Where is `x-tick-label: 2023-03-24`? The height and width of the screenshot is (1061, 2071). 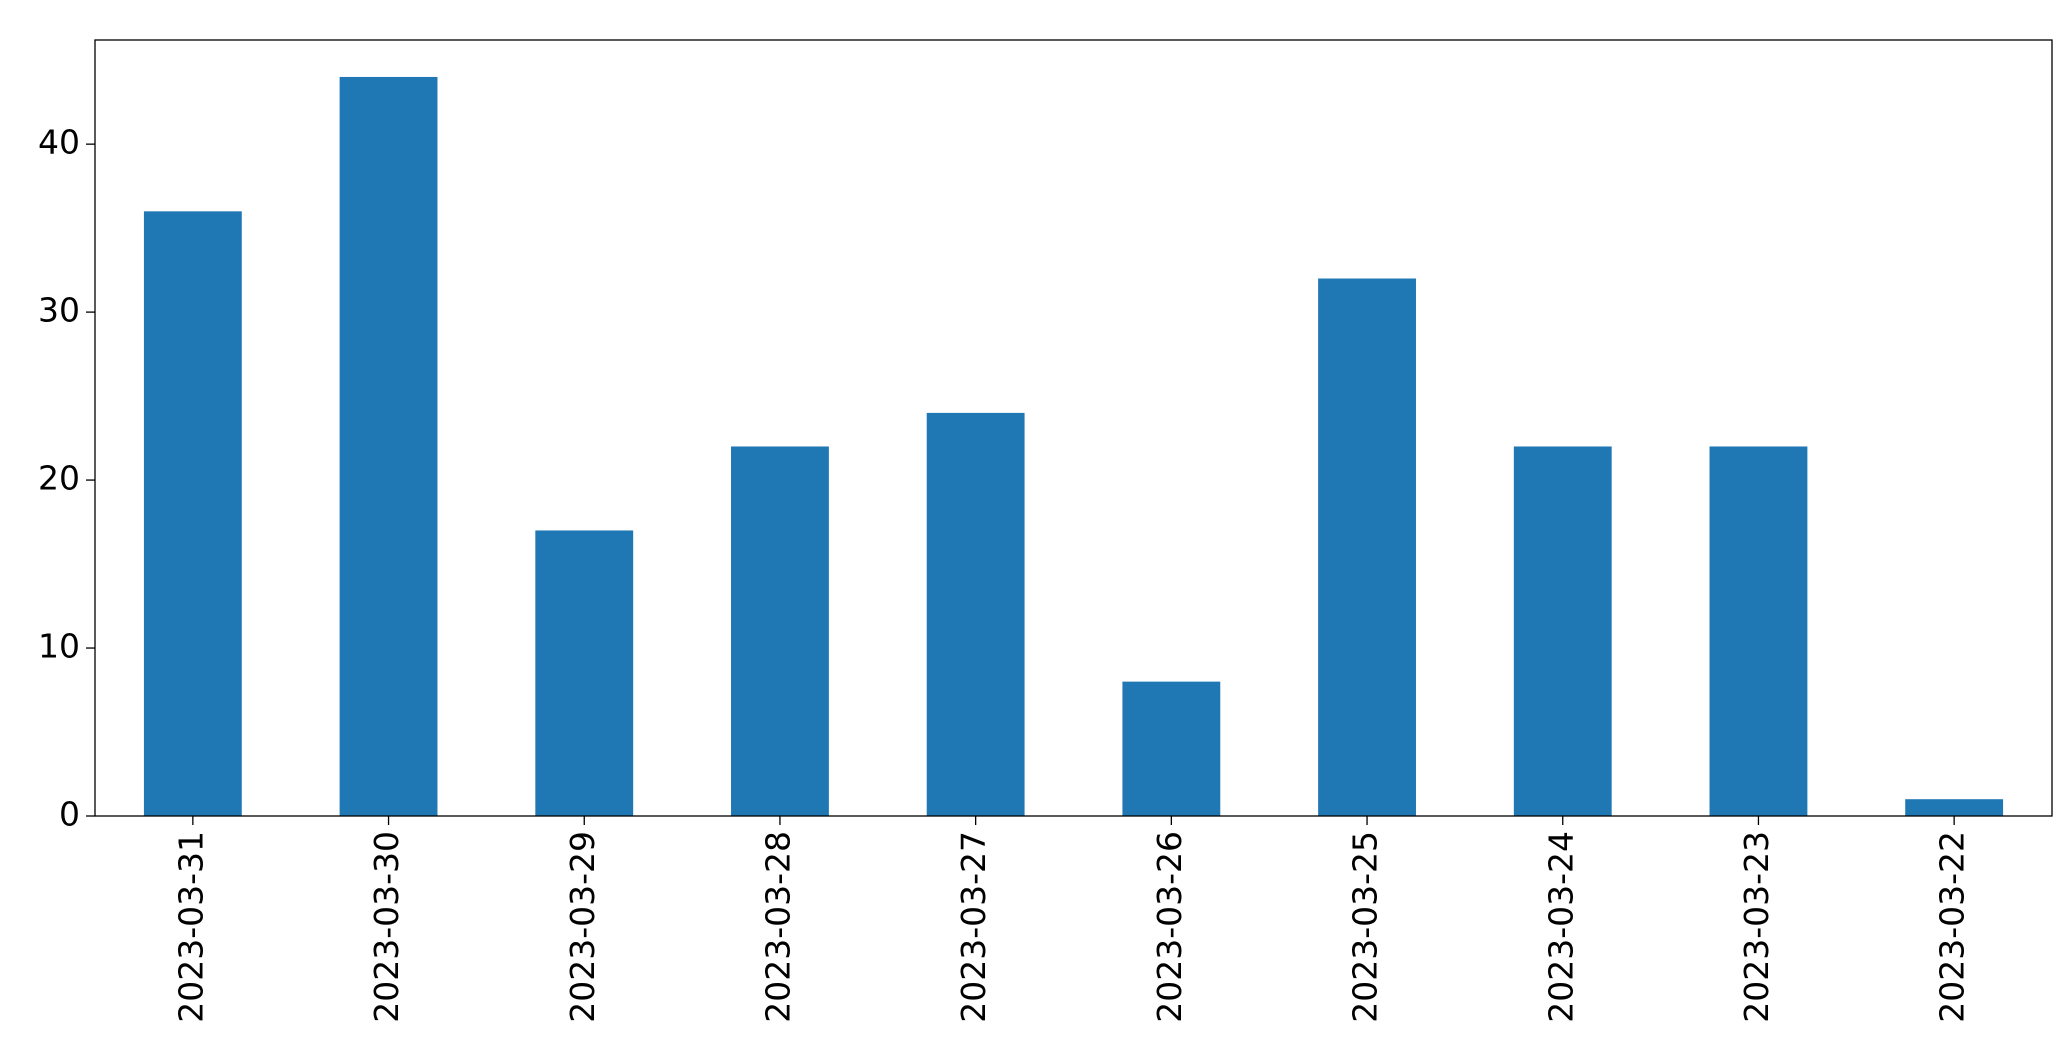
x-tick-label: 2023-03-24 is located at coordinates (1560, 927).